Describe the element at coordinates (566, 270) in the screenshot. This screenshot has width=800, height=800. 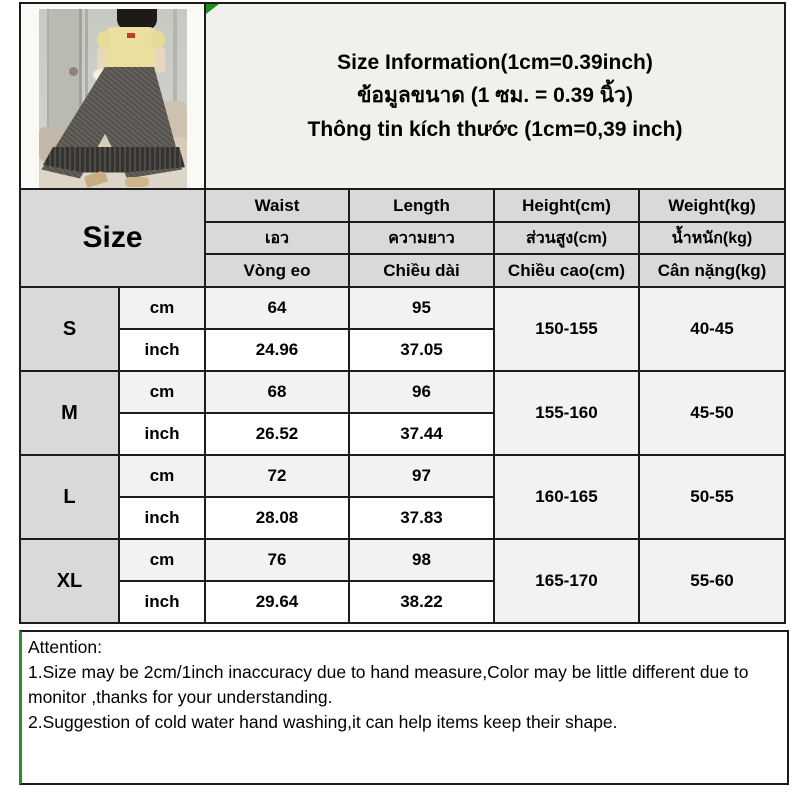
I see `col-header-height-vi: Chiều cao(cm)` at that location.